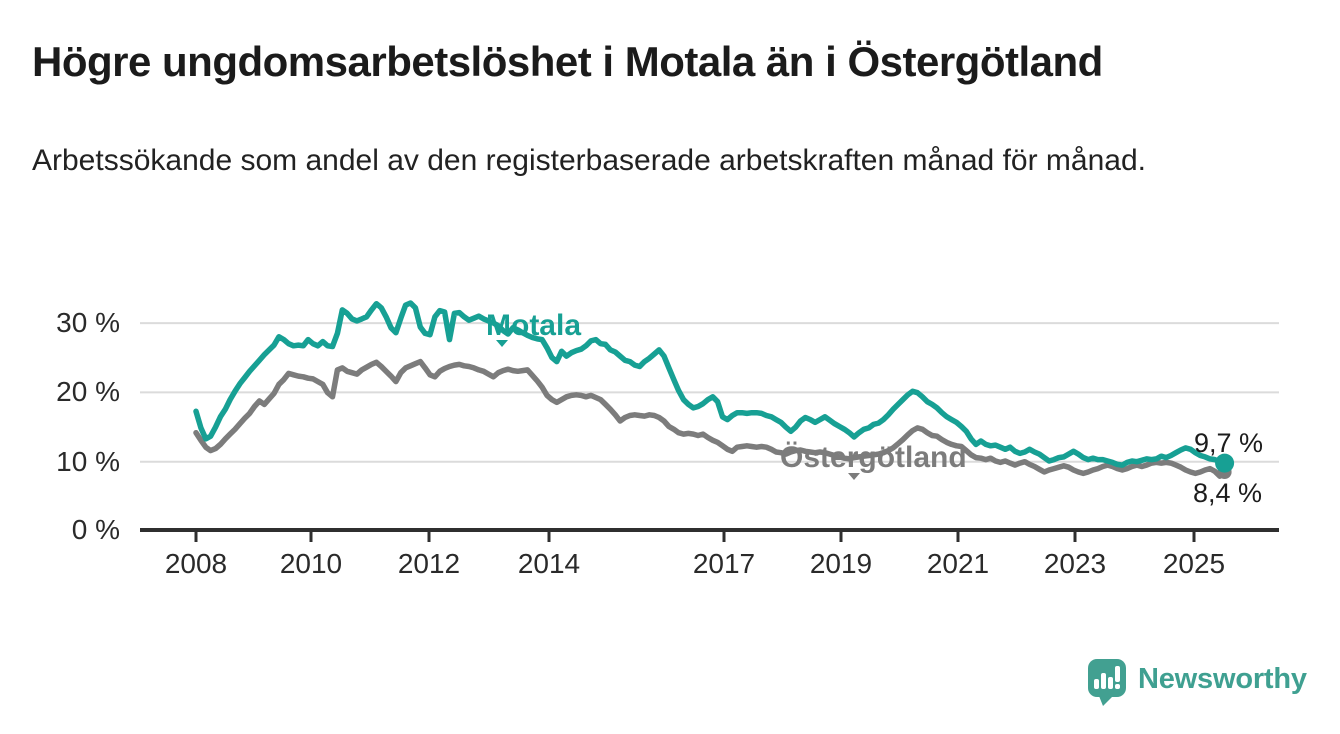 Image resolution: width=1340 pixels, height=734 pixels. I want to click on x-axis, so click(709, 535).